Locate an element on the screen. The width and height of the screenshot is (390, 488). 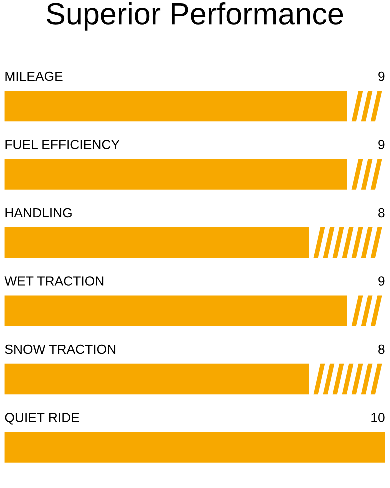
y-tick-label: FUEL EFFICIENCY is located at coordinates (63, 145).